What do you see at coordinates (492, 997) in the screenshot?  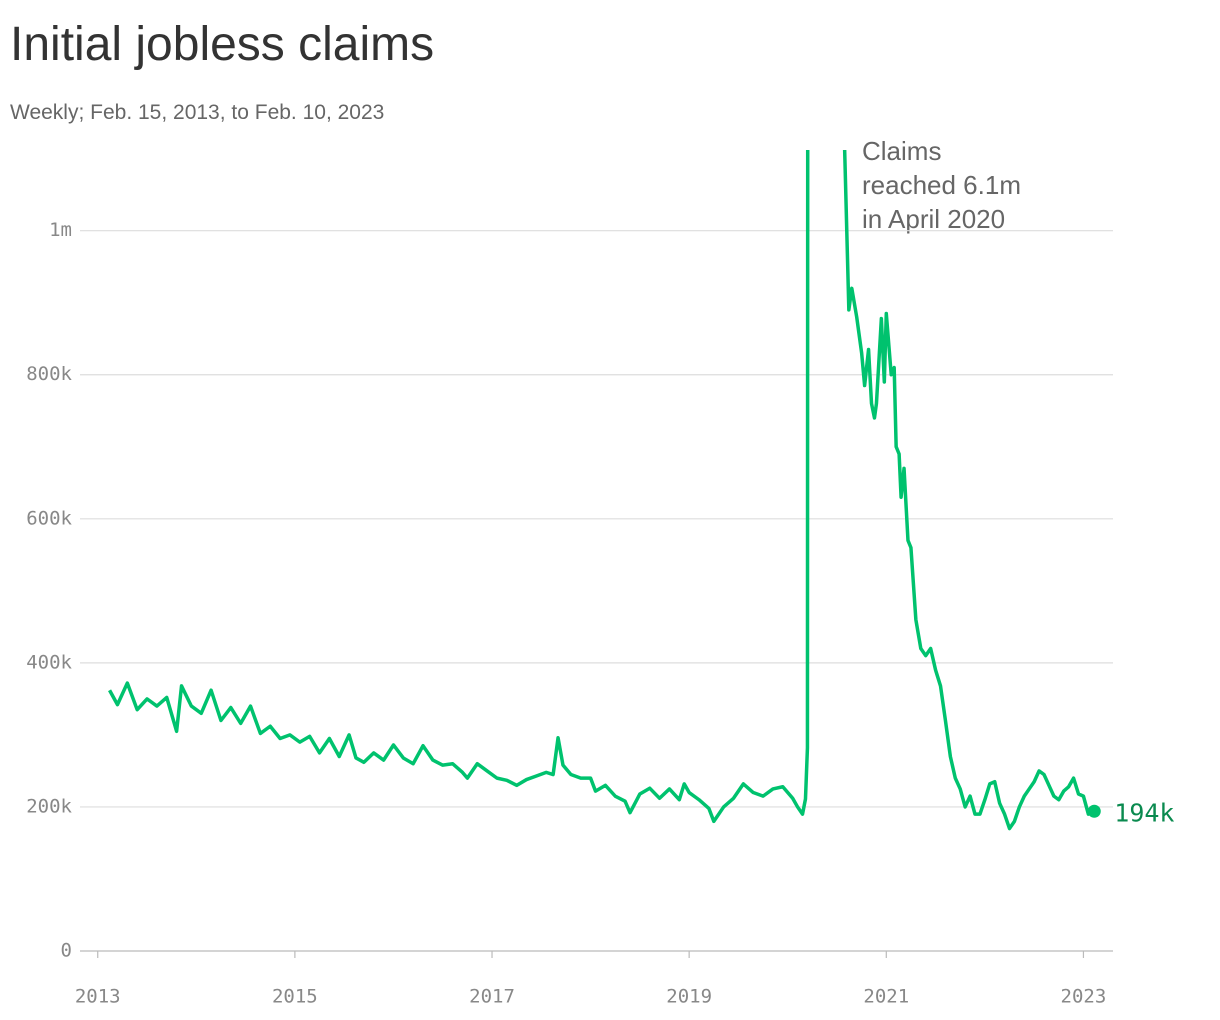 I see `x-tick-label: 2017` at bounding box center [492, 997].